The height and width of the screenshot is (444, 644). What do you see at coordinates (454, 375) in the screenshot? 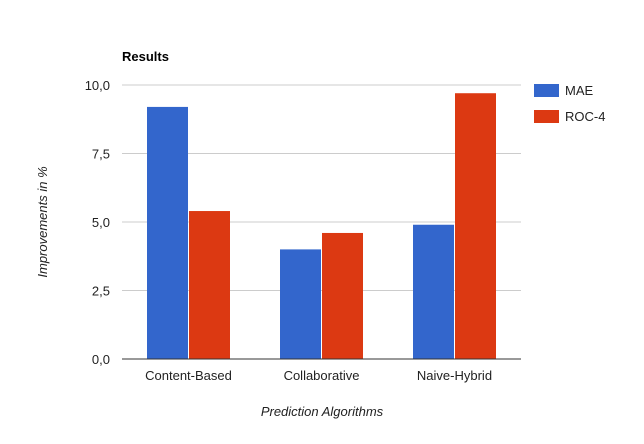
I see `x-tick-label: Naive-Hybrid` at bounding box center [454, 375].